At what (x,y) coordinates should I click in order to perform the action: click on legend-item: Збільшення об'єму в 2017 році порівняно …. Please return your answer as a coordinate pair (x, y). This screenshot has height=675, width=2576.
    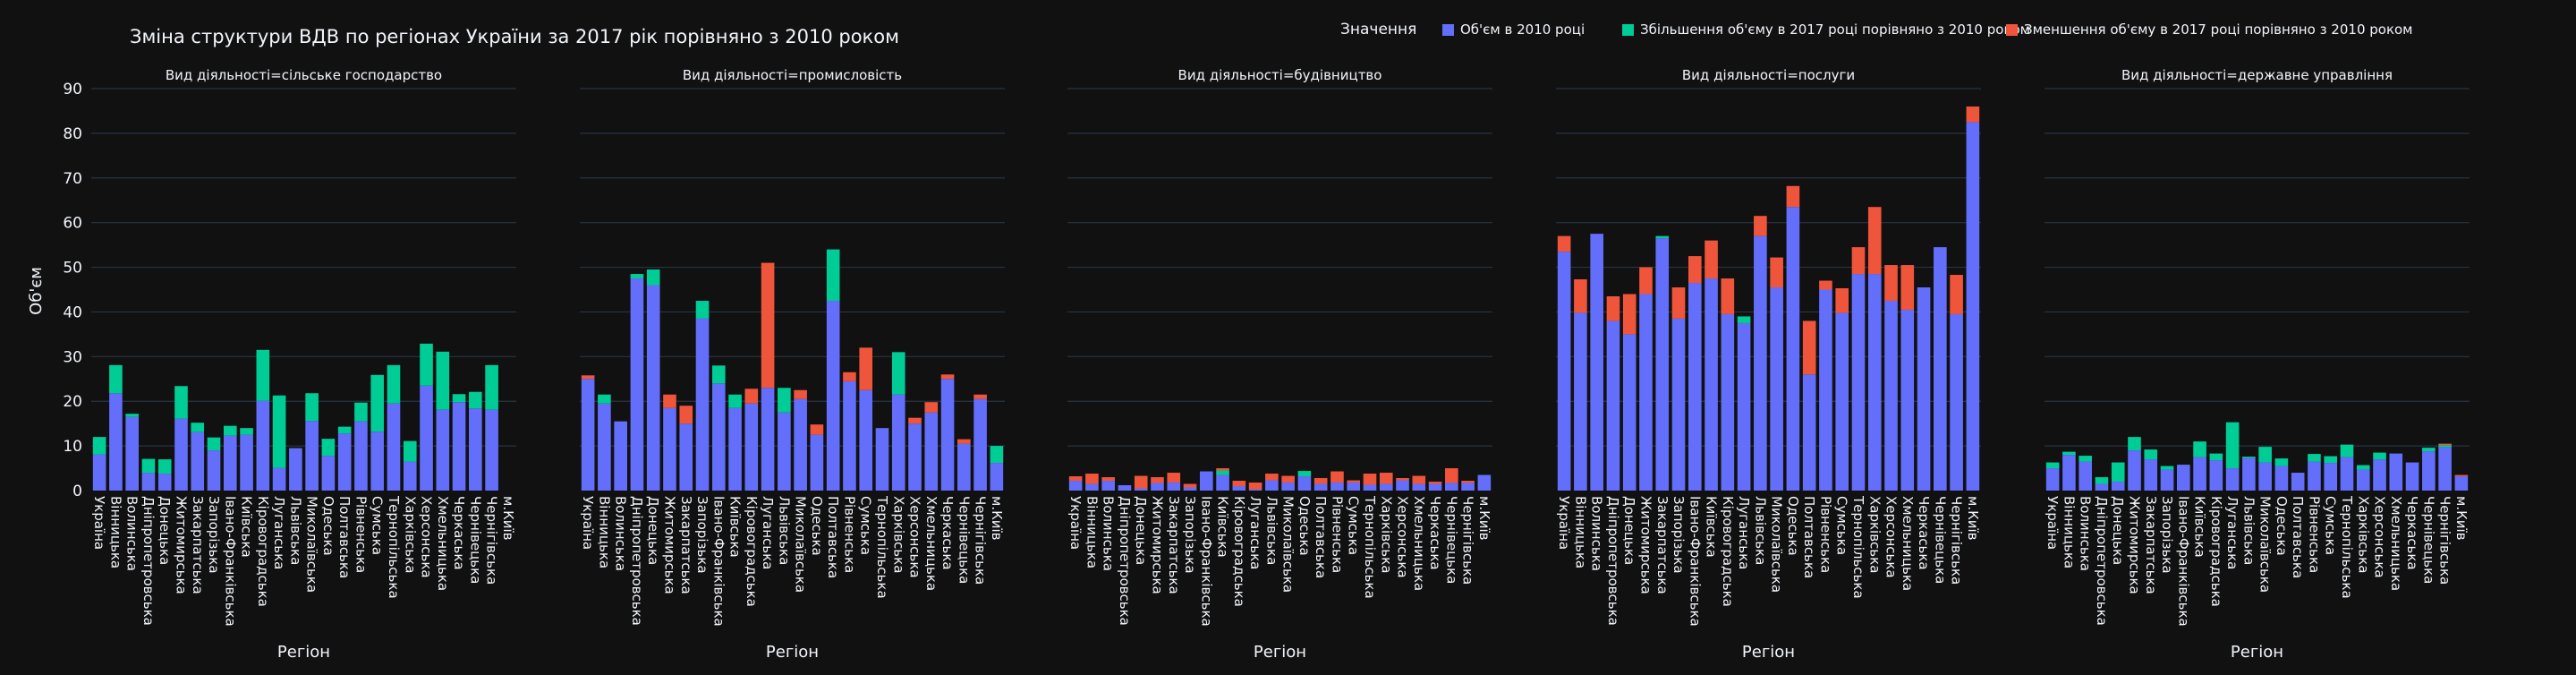
    Looking at the image, I should click on (1826, 30).